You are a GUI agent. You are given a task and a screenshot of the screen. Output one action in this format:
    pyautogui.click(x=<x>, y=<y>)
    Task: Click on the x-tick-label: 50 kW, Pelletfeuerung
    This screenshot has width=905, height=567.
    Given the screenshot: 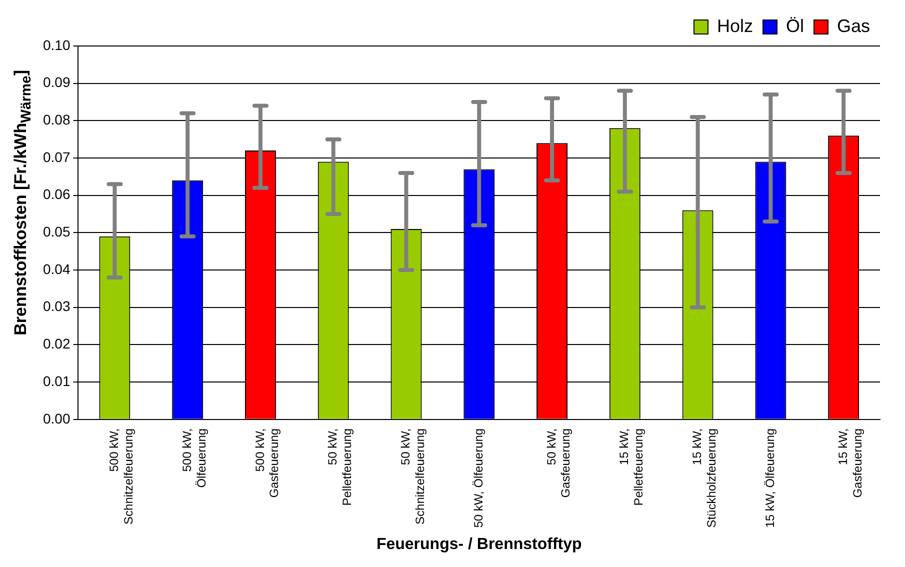 What is the action you would take?
    pyautogui.click(x=340, y=467)
    